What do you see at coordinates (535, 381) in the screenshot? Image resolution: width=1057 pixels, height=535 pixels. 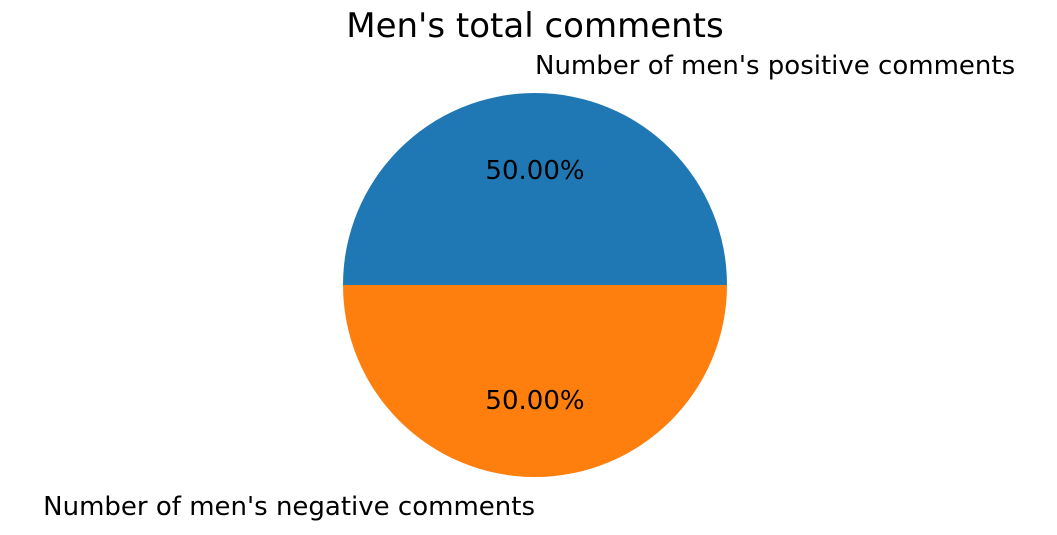 I see `pie-slice-negative` at bounding box center [535, 381].